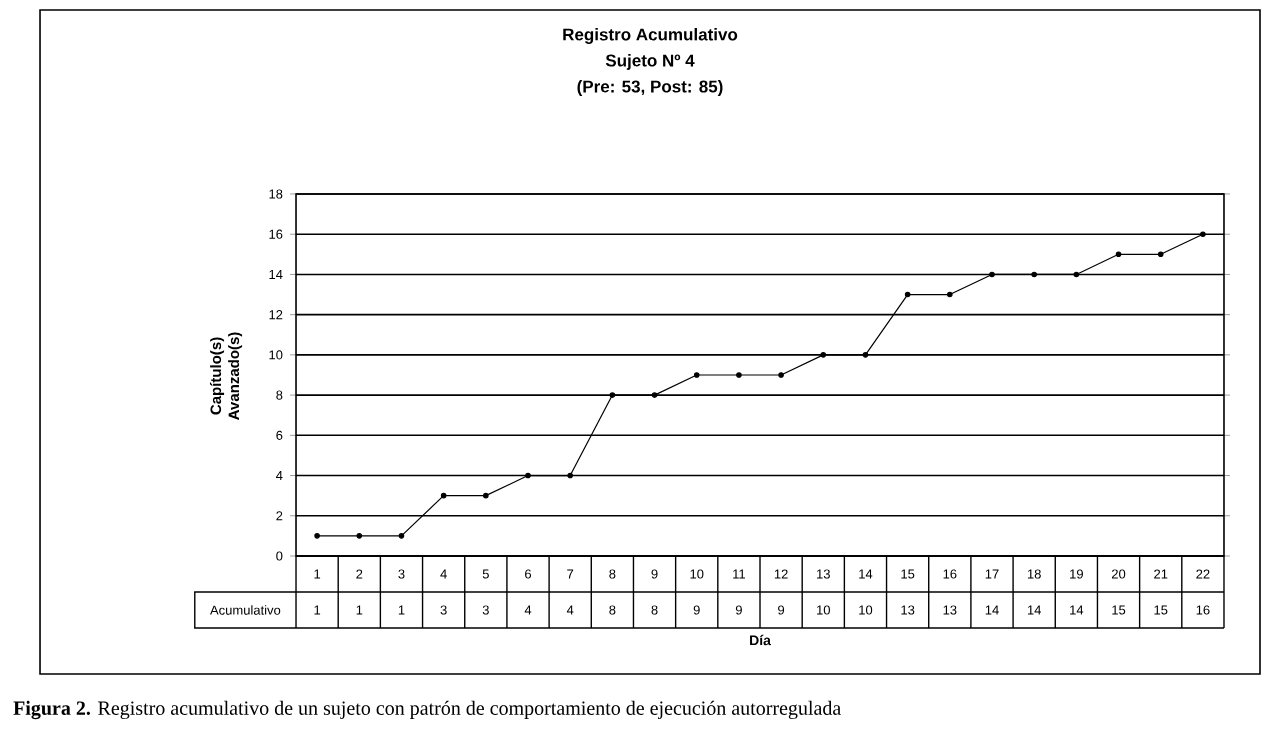 This screenshot has height=738, width=1284. Describe the element at coordinates (650, 88) in the screenshot. I see `text: (Pre: 53, Post: 85)` at that location.